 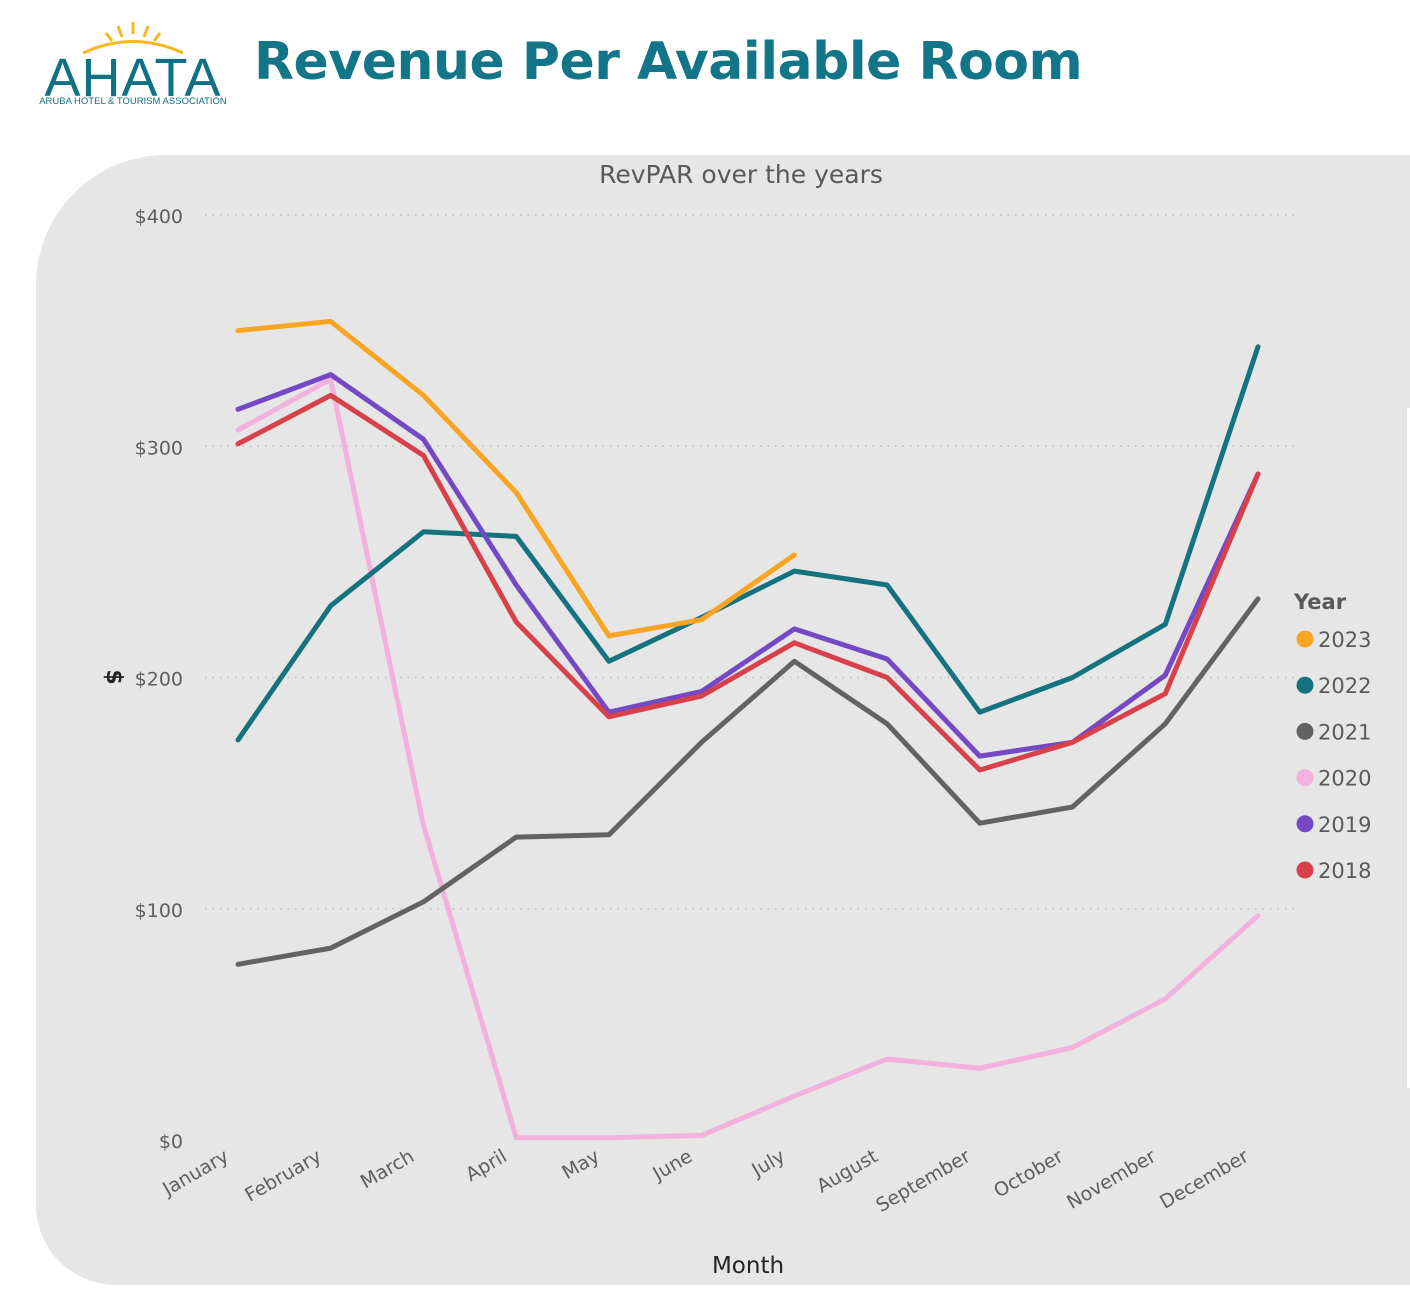 What do you see at coordinates (159, 448) in the screenshot?
I see `y-tick-label: $300` at bounding box center [159, 448].